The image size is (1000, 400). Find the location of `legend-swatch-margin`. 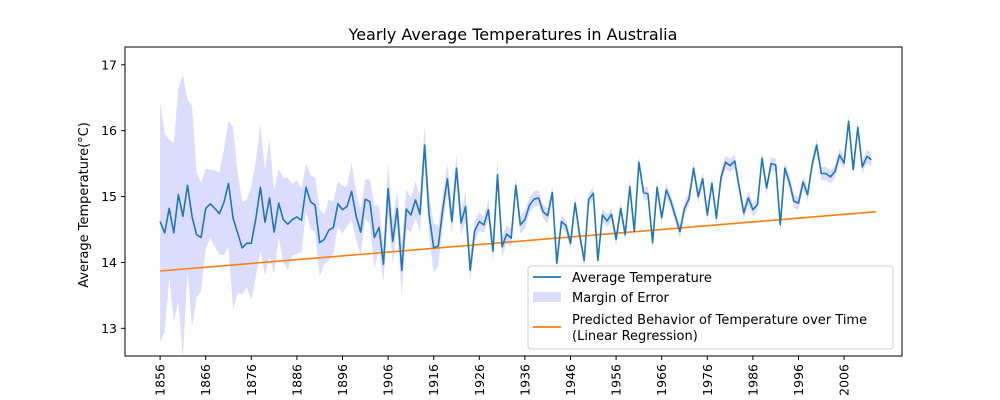

legend-swatch-margin is located at coordinates (547, 297).